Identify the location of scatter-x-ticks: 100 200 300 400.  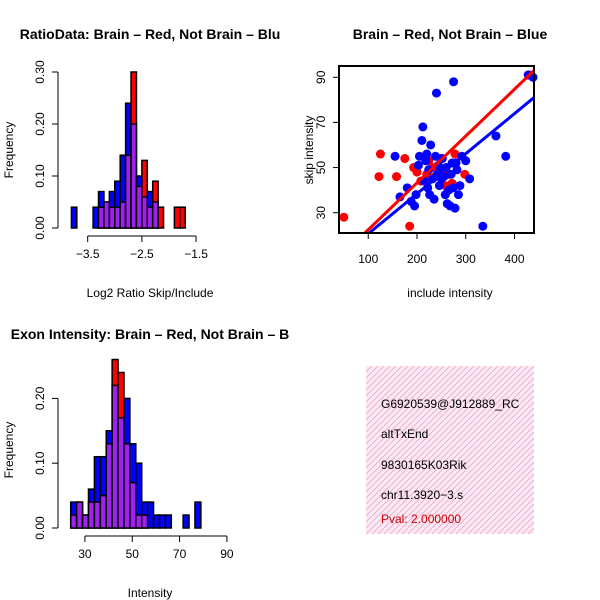
(441, 249).